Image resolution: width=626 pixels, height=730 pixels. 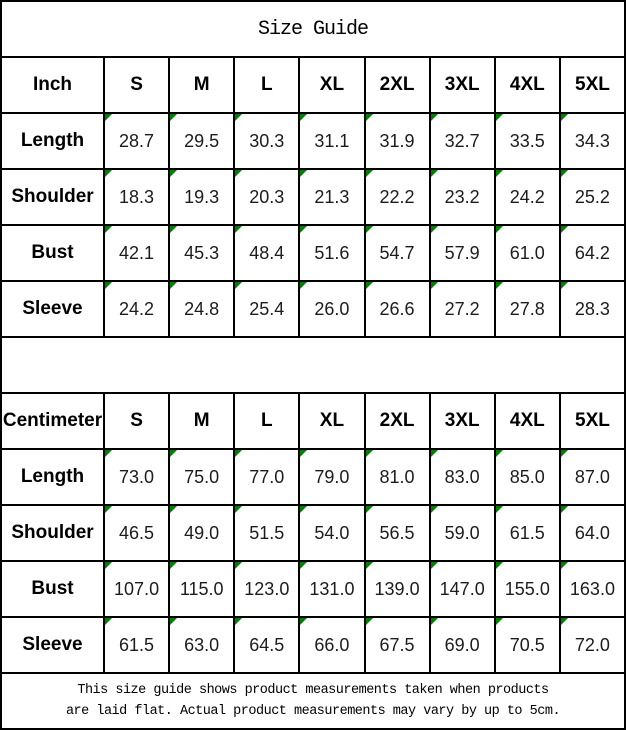 What do you see at coordinates (332, 589) in the screenshot?
I see `size-value-cell: 131.0` at bounding box center [332, 589].